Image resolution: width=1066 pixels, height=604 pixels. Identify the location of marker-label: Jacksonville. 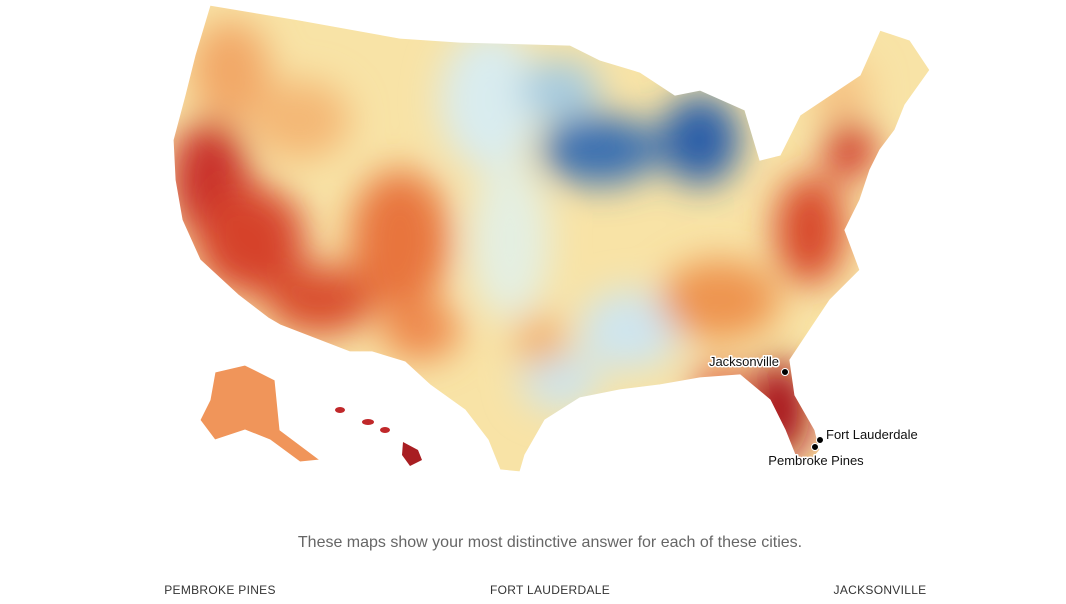
(744, 361).